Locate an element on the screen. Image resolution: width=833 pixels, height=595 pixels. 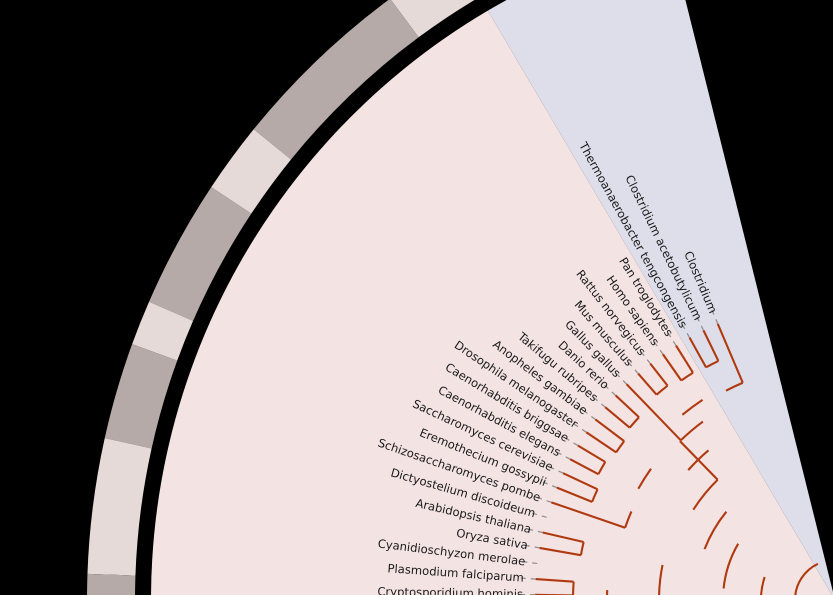
tree-arc-n_mamm_gal is located at coordinates (692, 431).